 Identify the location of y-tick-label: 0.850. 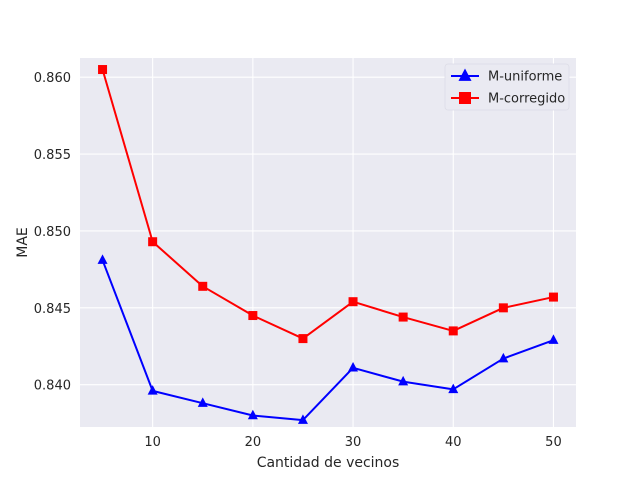
(52, 232).